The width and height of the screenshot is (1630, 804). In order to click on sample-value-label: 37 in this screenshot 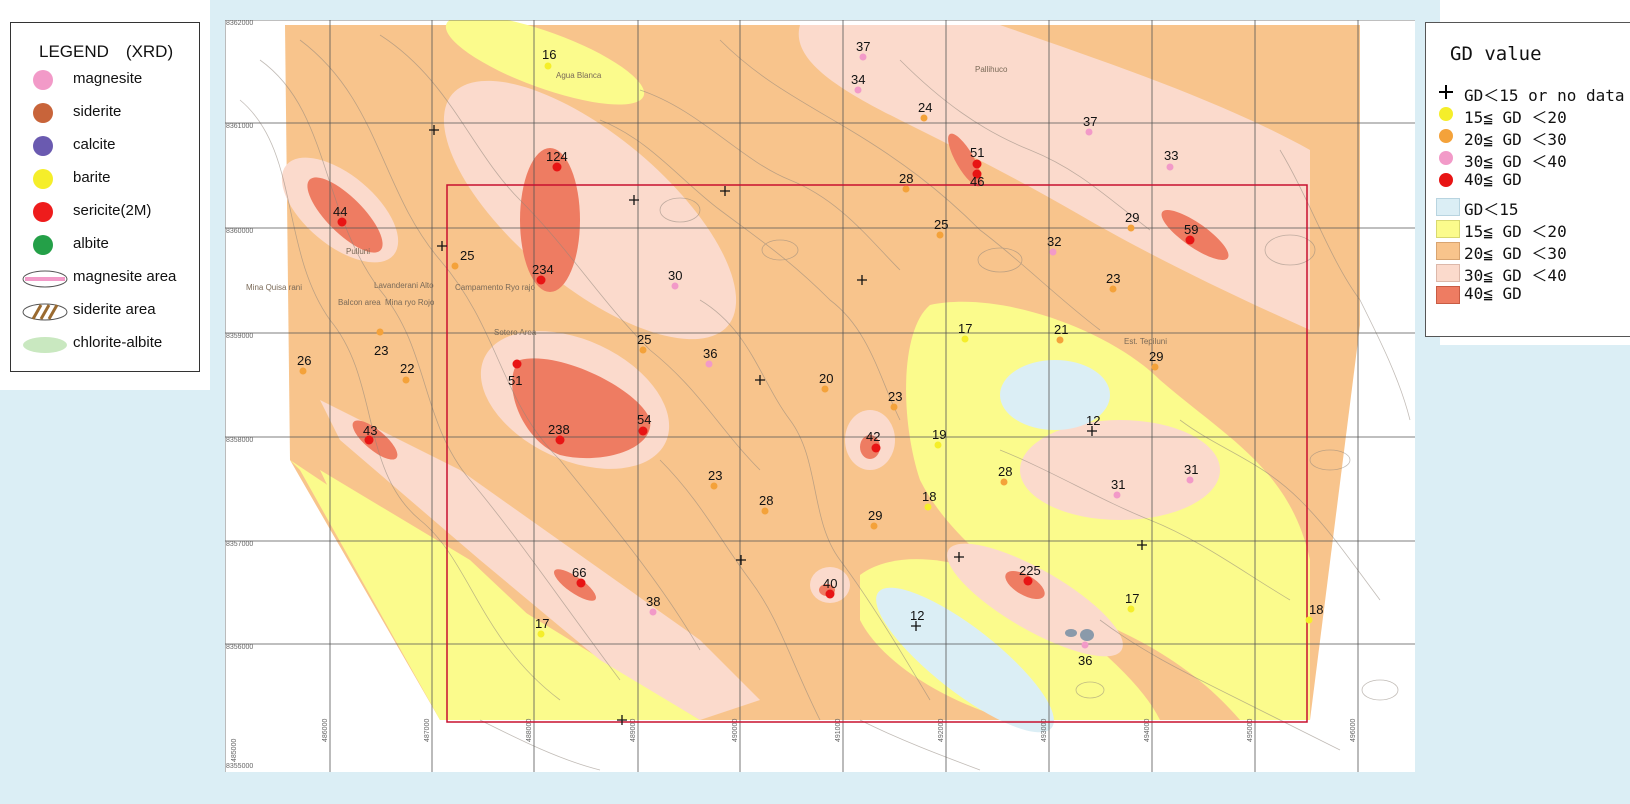, I will do `click(863, 46)`.